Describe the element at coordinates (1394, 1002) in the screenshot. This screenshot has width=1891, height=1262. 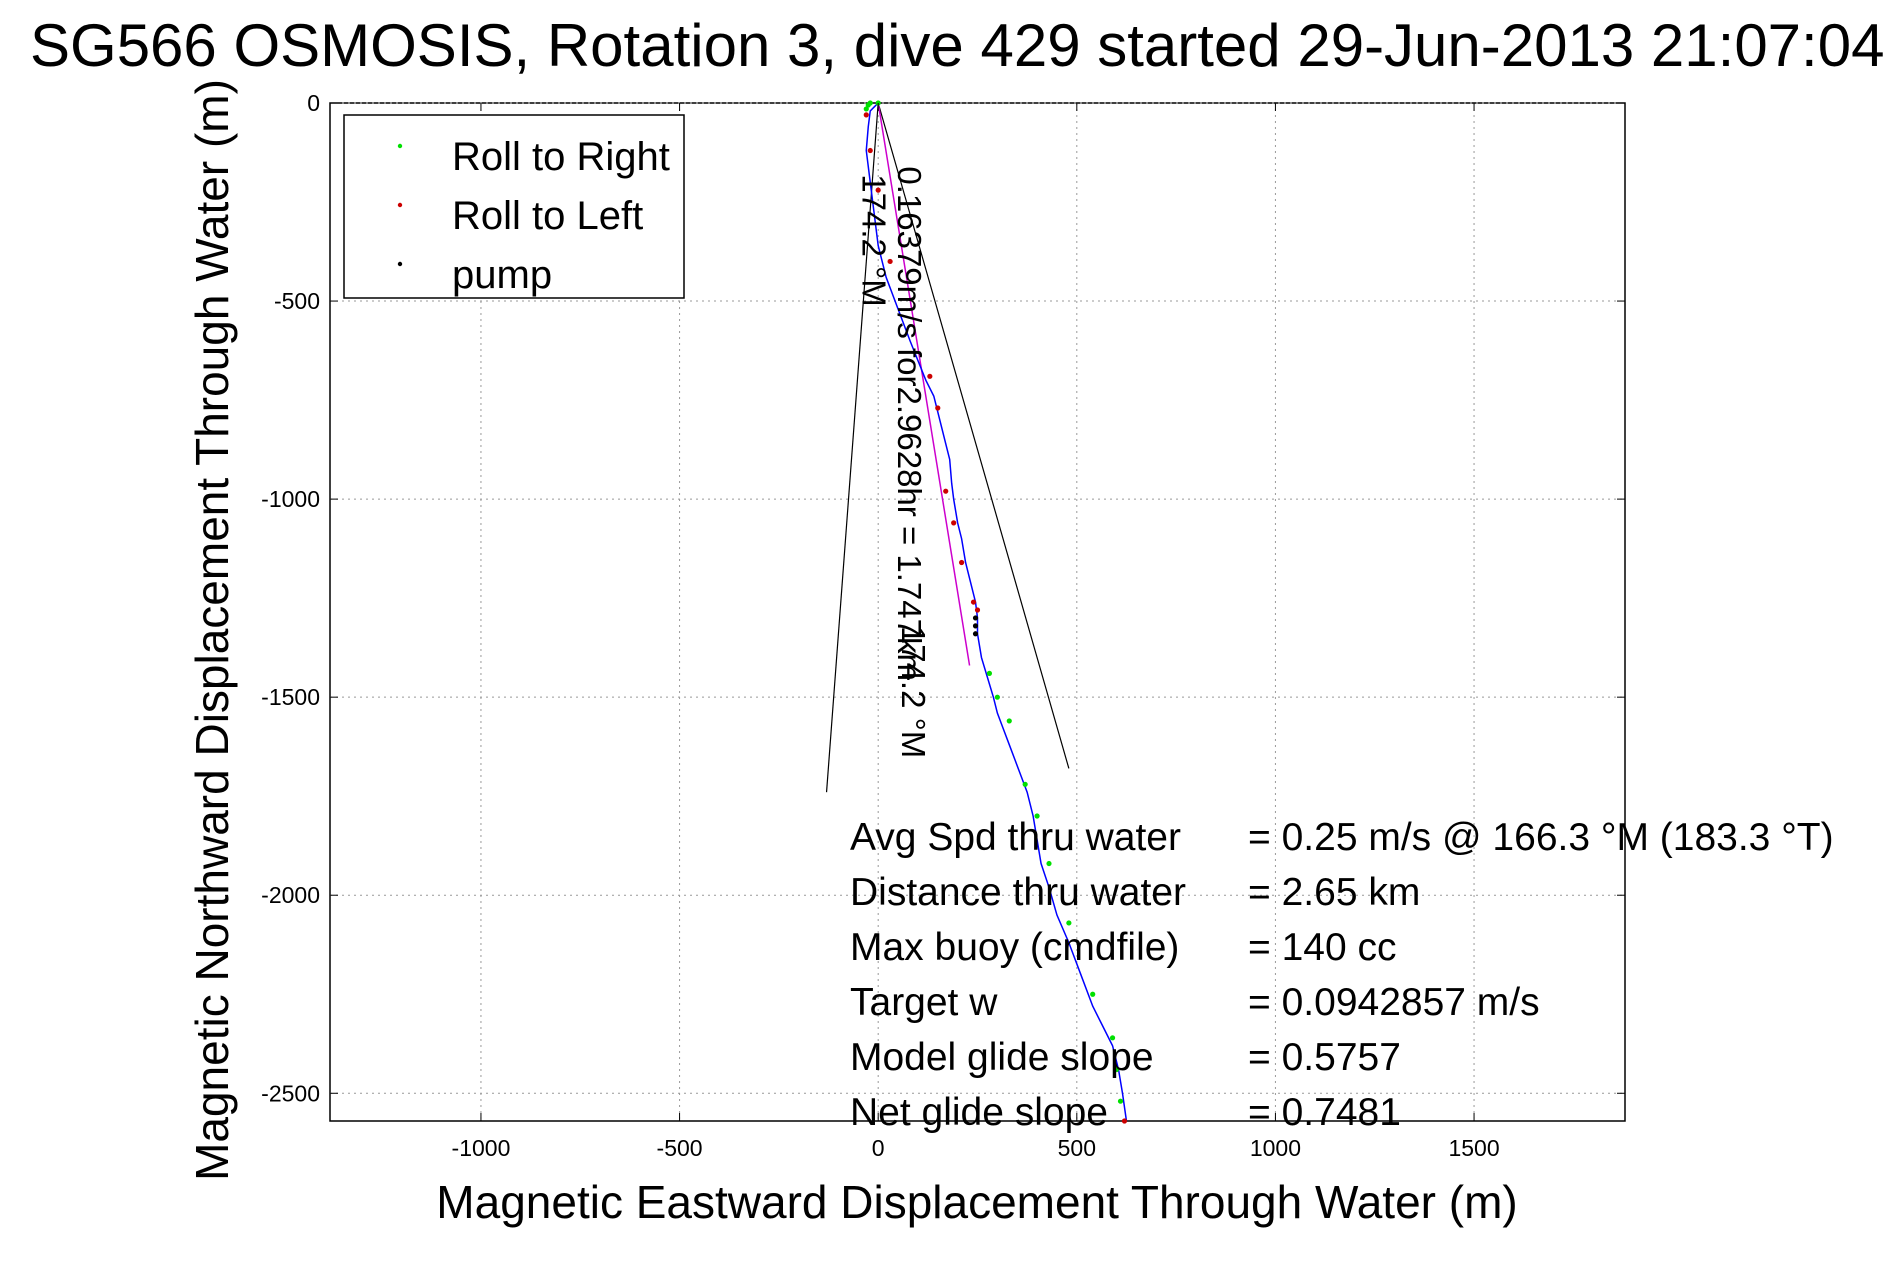
I see `stat-value: = 0.0942857 m/s` at that location.